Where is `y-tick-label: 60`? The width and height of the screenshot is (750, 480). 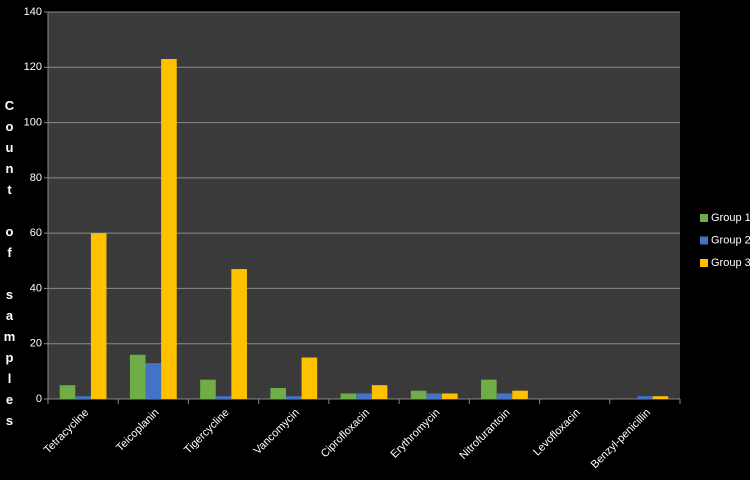
y-tick-label: 60 is located at coordinates (36, 233).